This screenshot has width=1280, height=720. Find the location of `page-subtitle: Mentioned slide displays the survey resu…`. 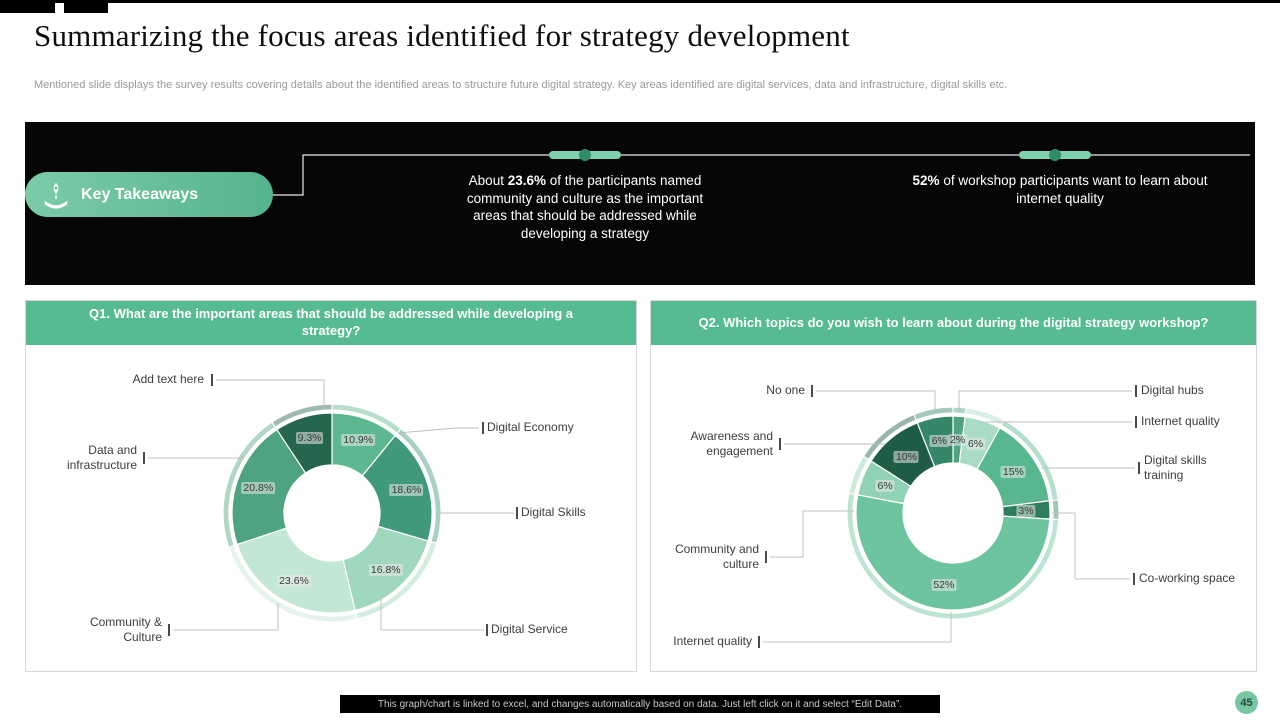

page-subtitle: Mentioned slide displays the survey resu… is located at coordinates (521, 85).